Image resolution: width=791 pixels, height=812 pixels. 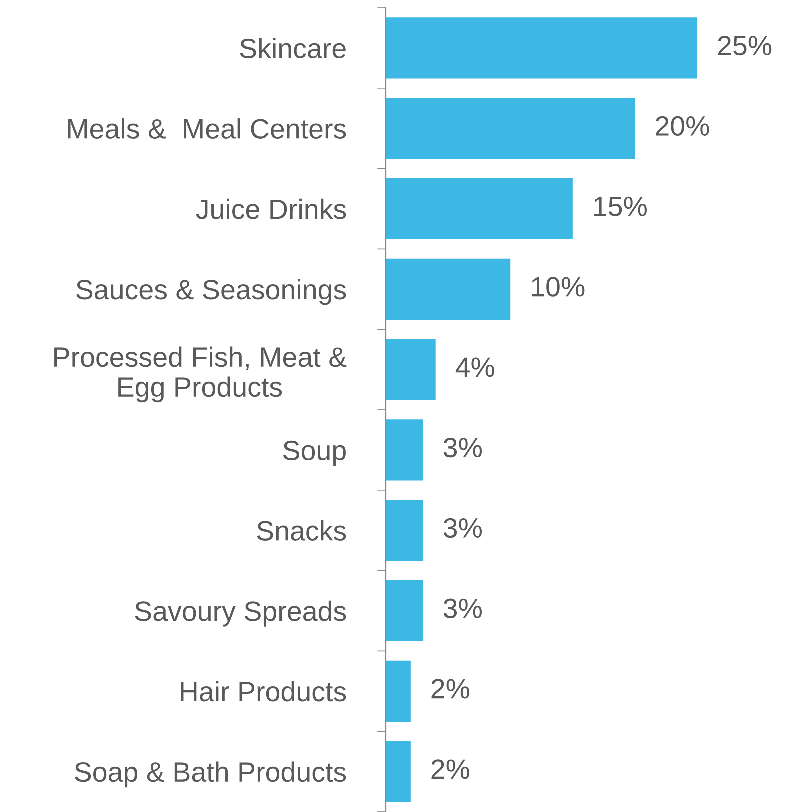 What do you see at coordinates (745, 46) in the screenshot?
I see `data-label: 25%` at bounding box center [745, 46].